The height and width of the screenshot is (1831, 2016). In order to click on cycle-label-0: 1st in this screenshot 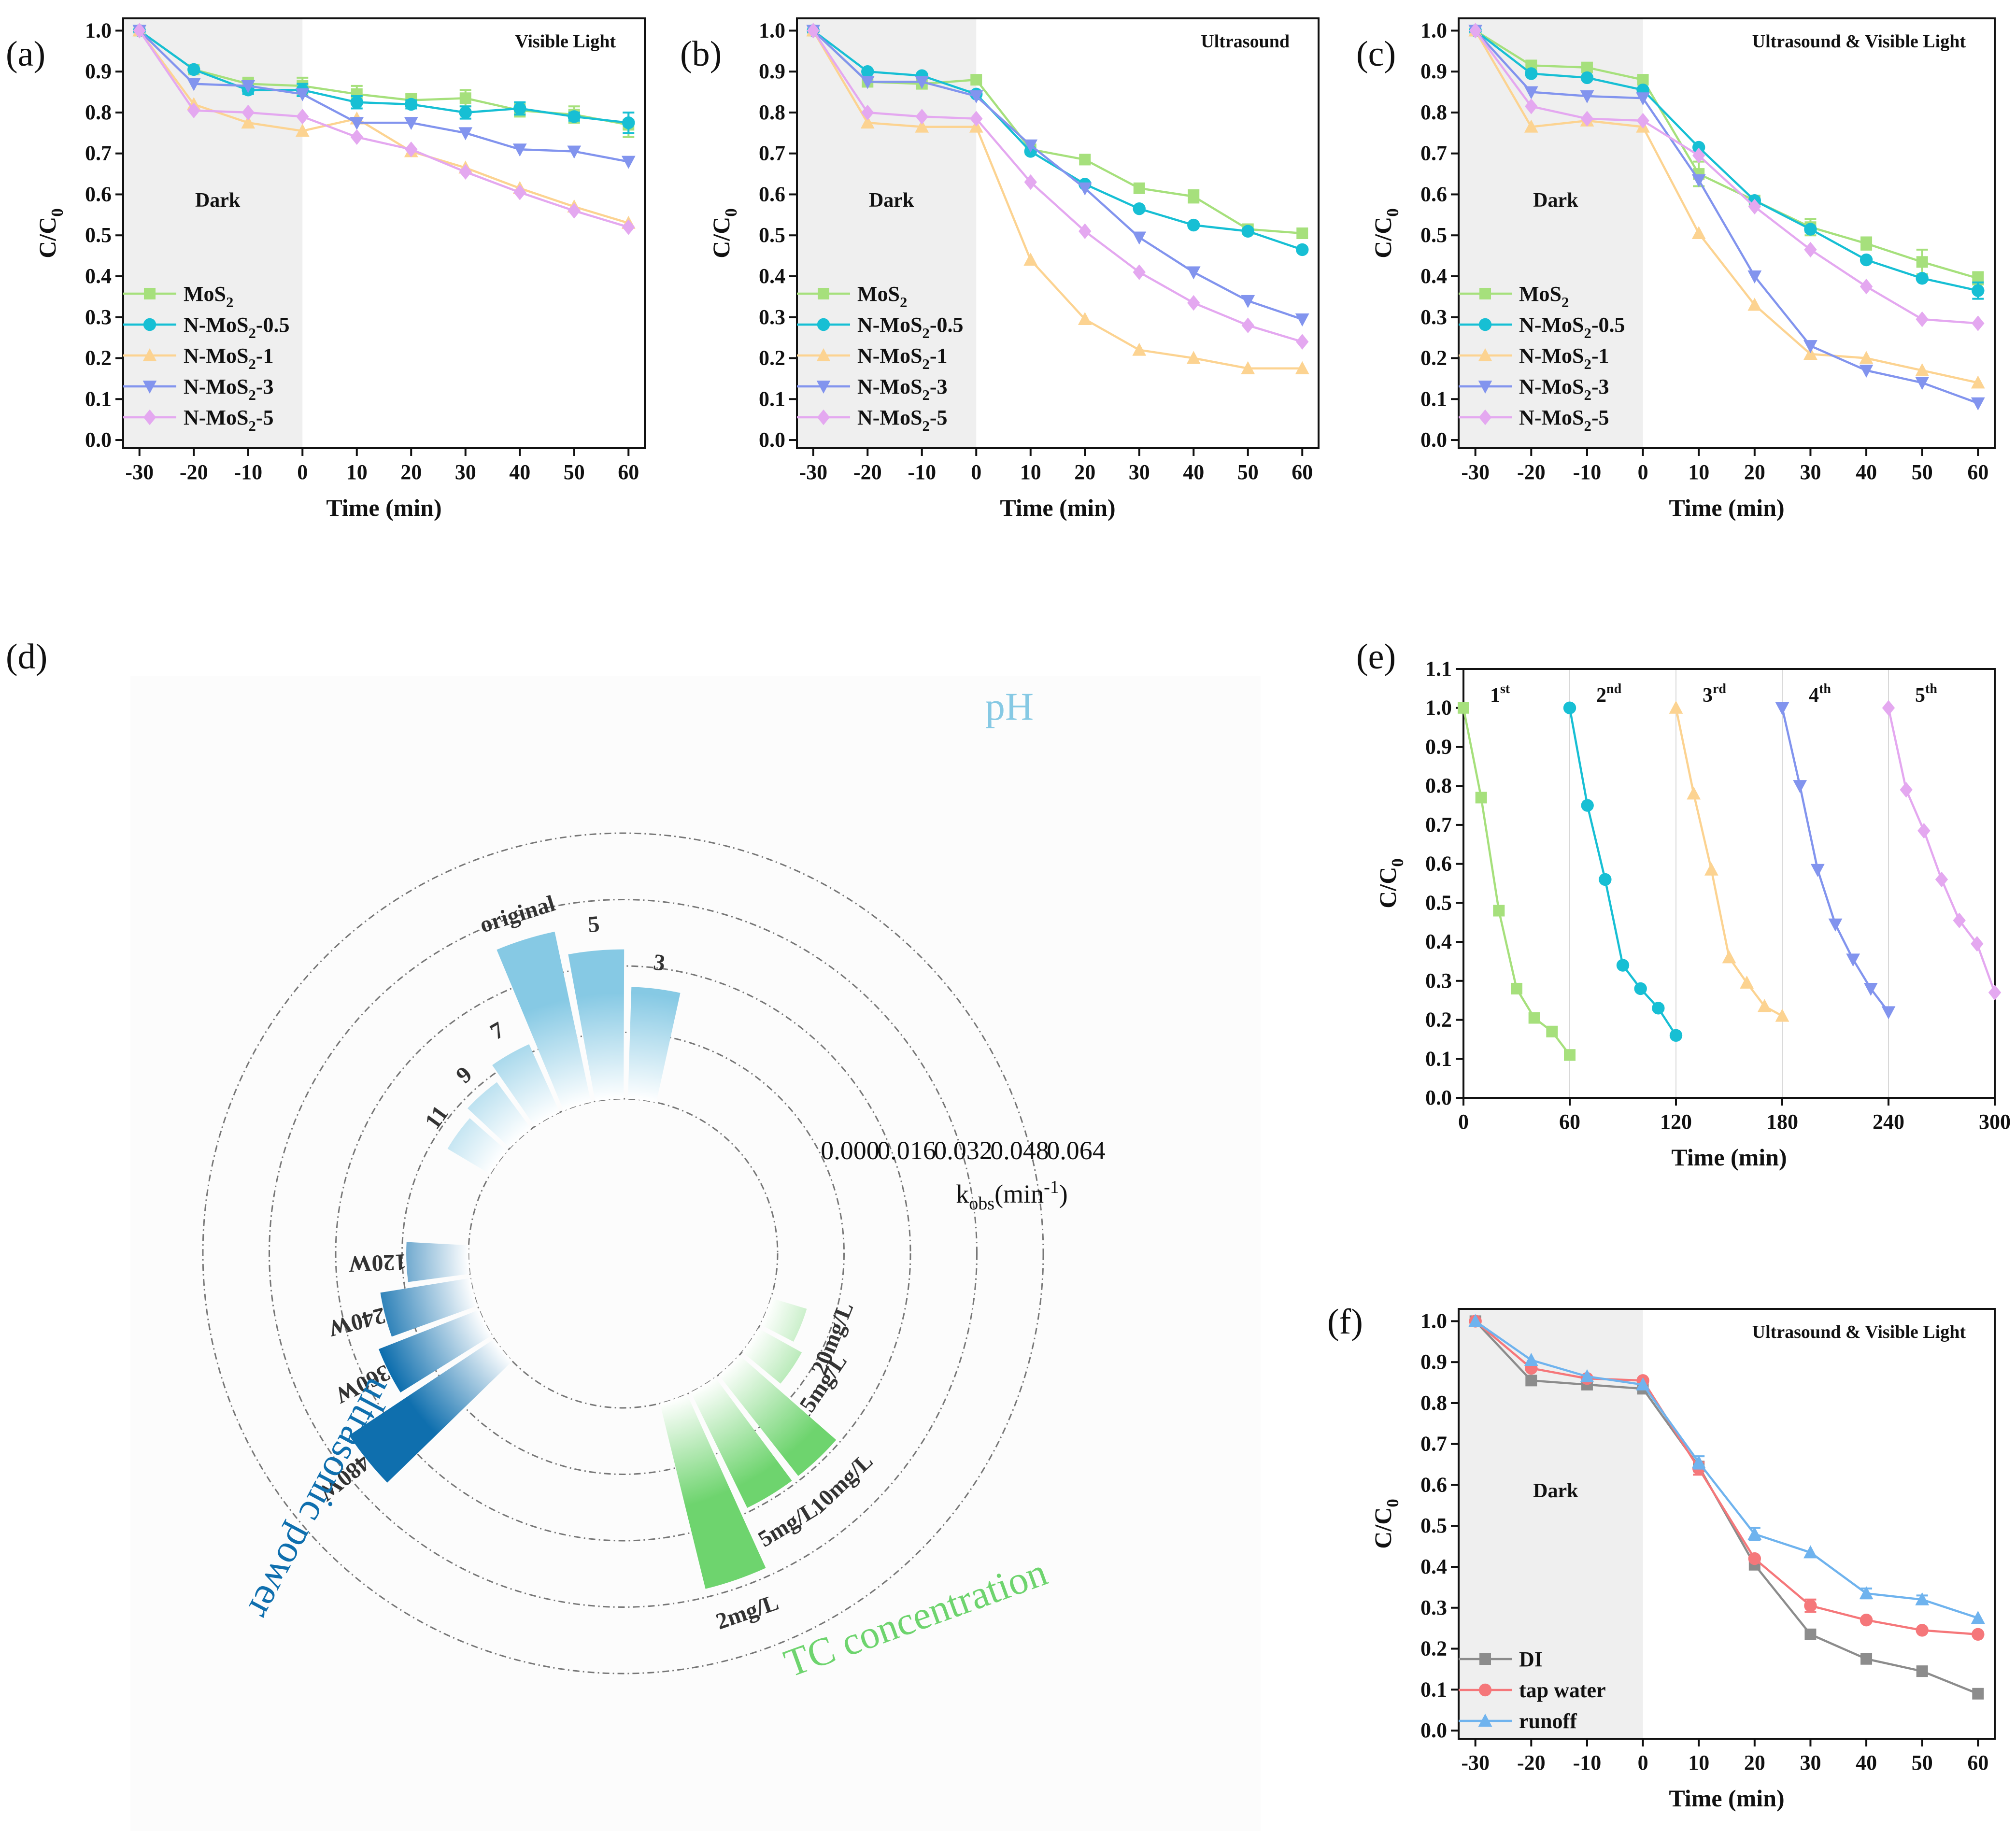, I will do `click(1500, 694)`.